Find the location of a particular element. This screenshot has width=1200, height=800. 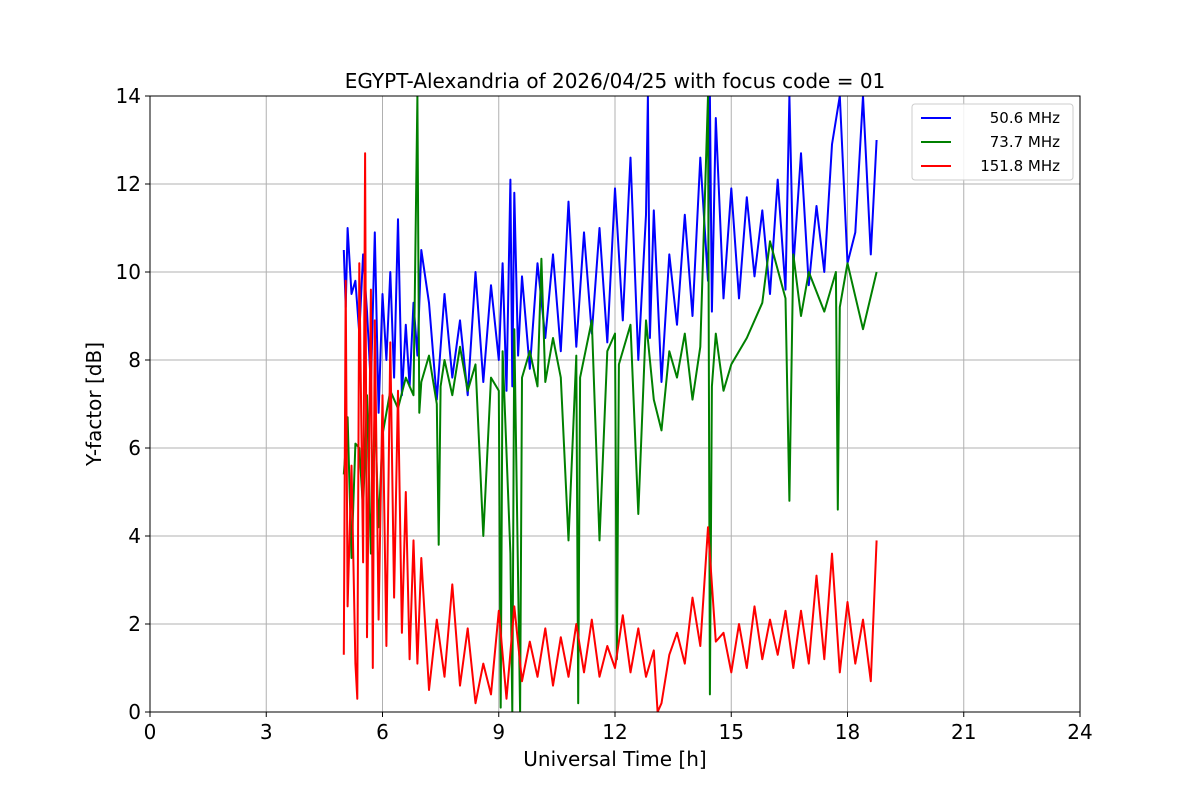

x-tick-label: 21 is located at coordinates (963, 732).